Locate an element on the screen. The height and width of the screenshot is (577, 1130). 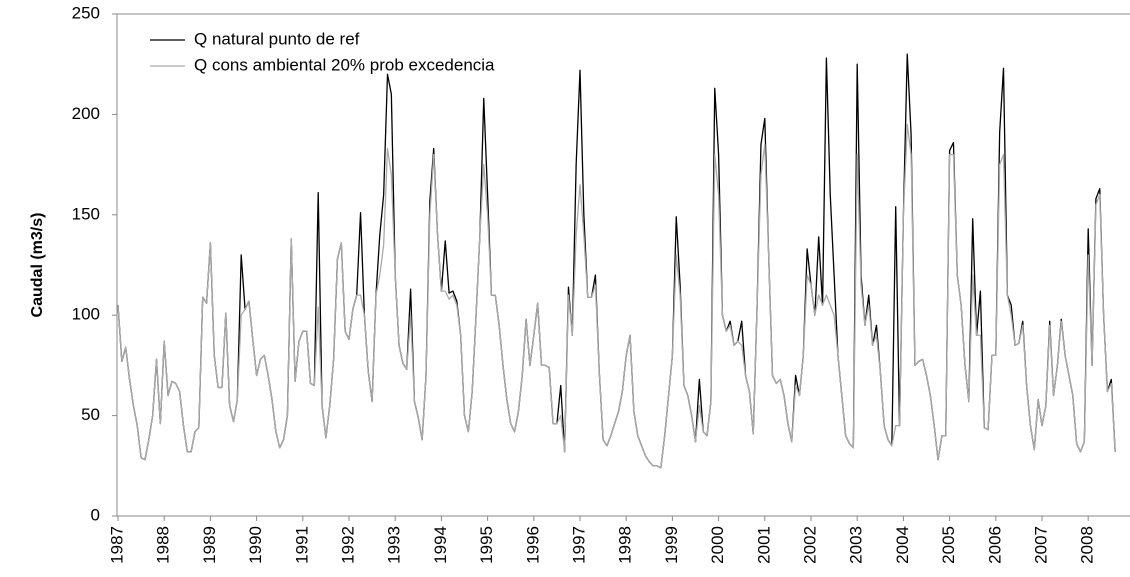
x-tick-label: 1987 is located at coordinates (116, 545).